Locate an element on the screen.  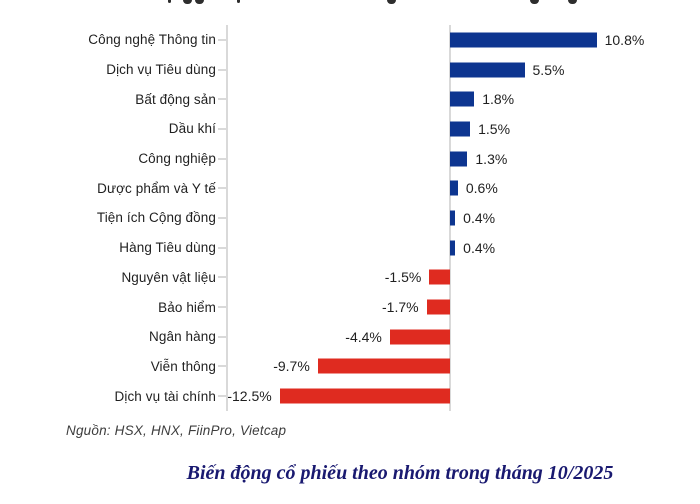
value-label: -4.4% is located at coordinates (363, 336).